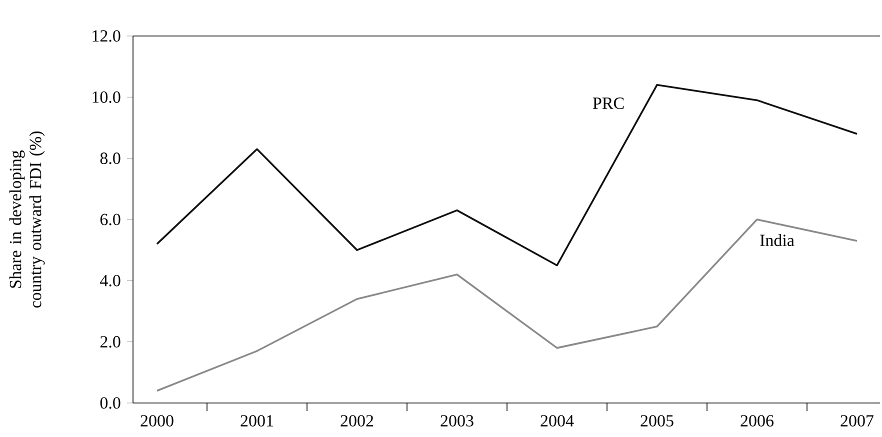 The width and height of the screenshot is (882, 437). What do you see at coordinates (110, 342) in the screenshot?
I see `y-tick-label: 2.0` at bounding box center [110, 342].